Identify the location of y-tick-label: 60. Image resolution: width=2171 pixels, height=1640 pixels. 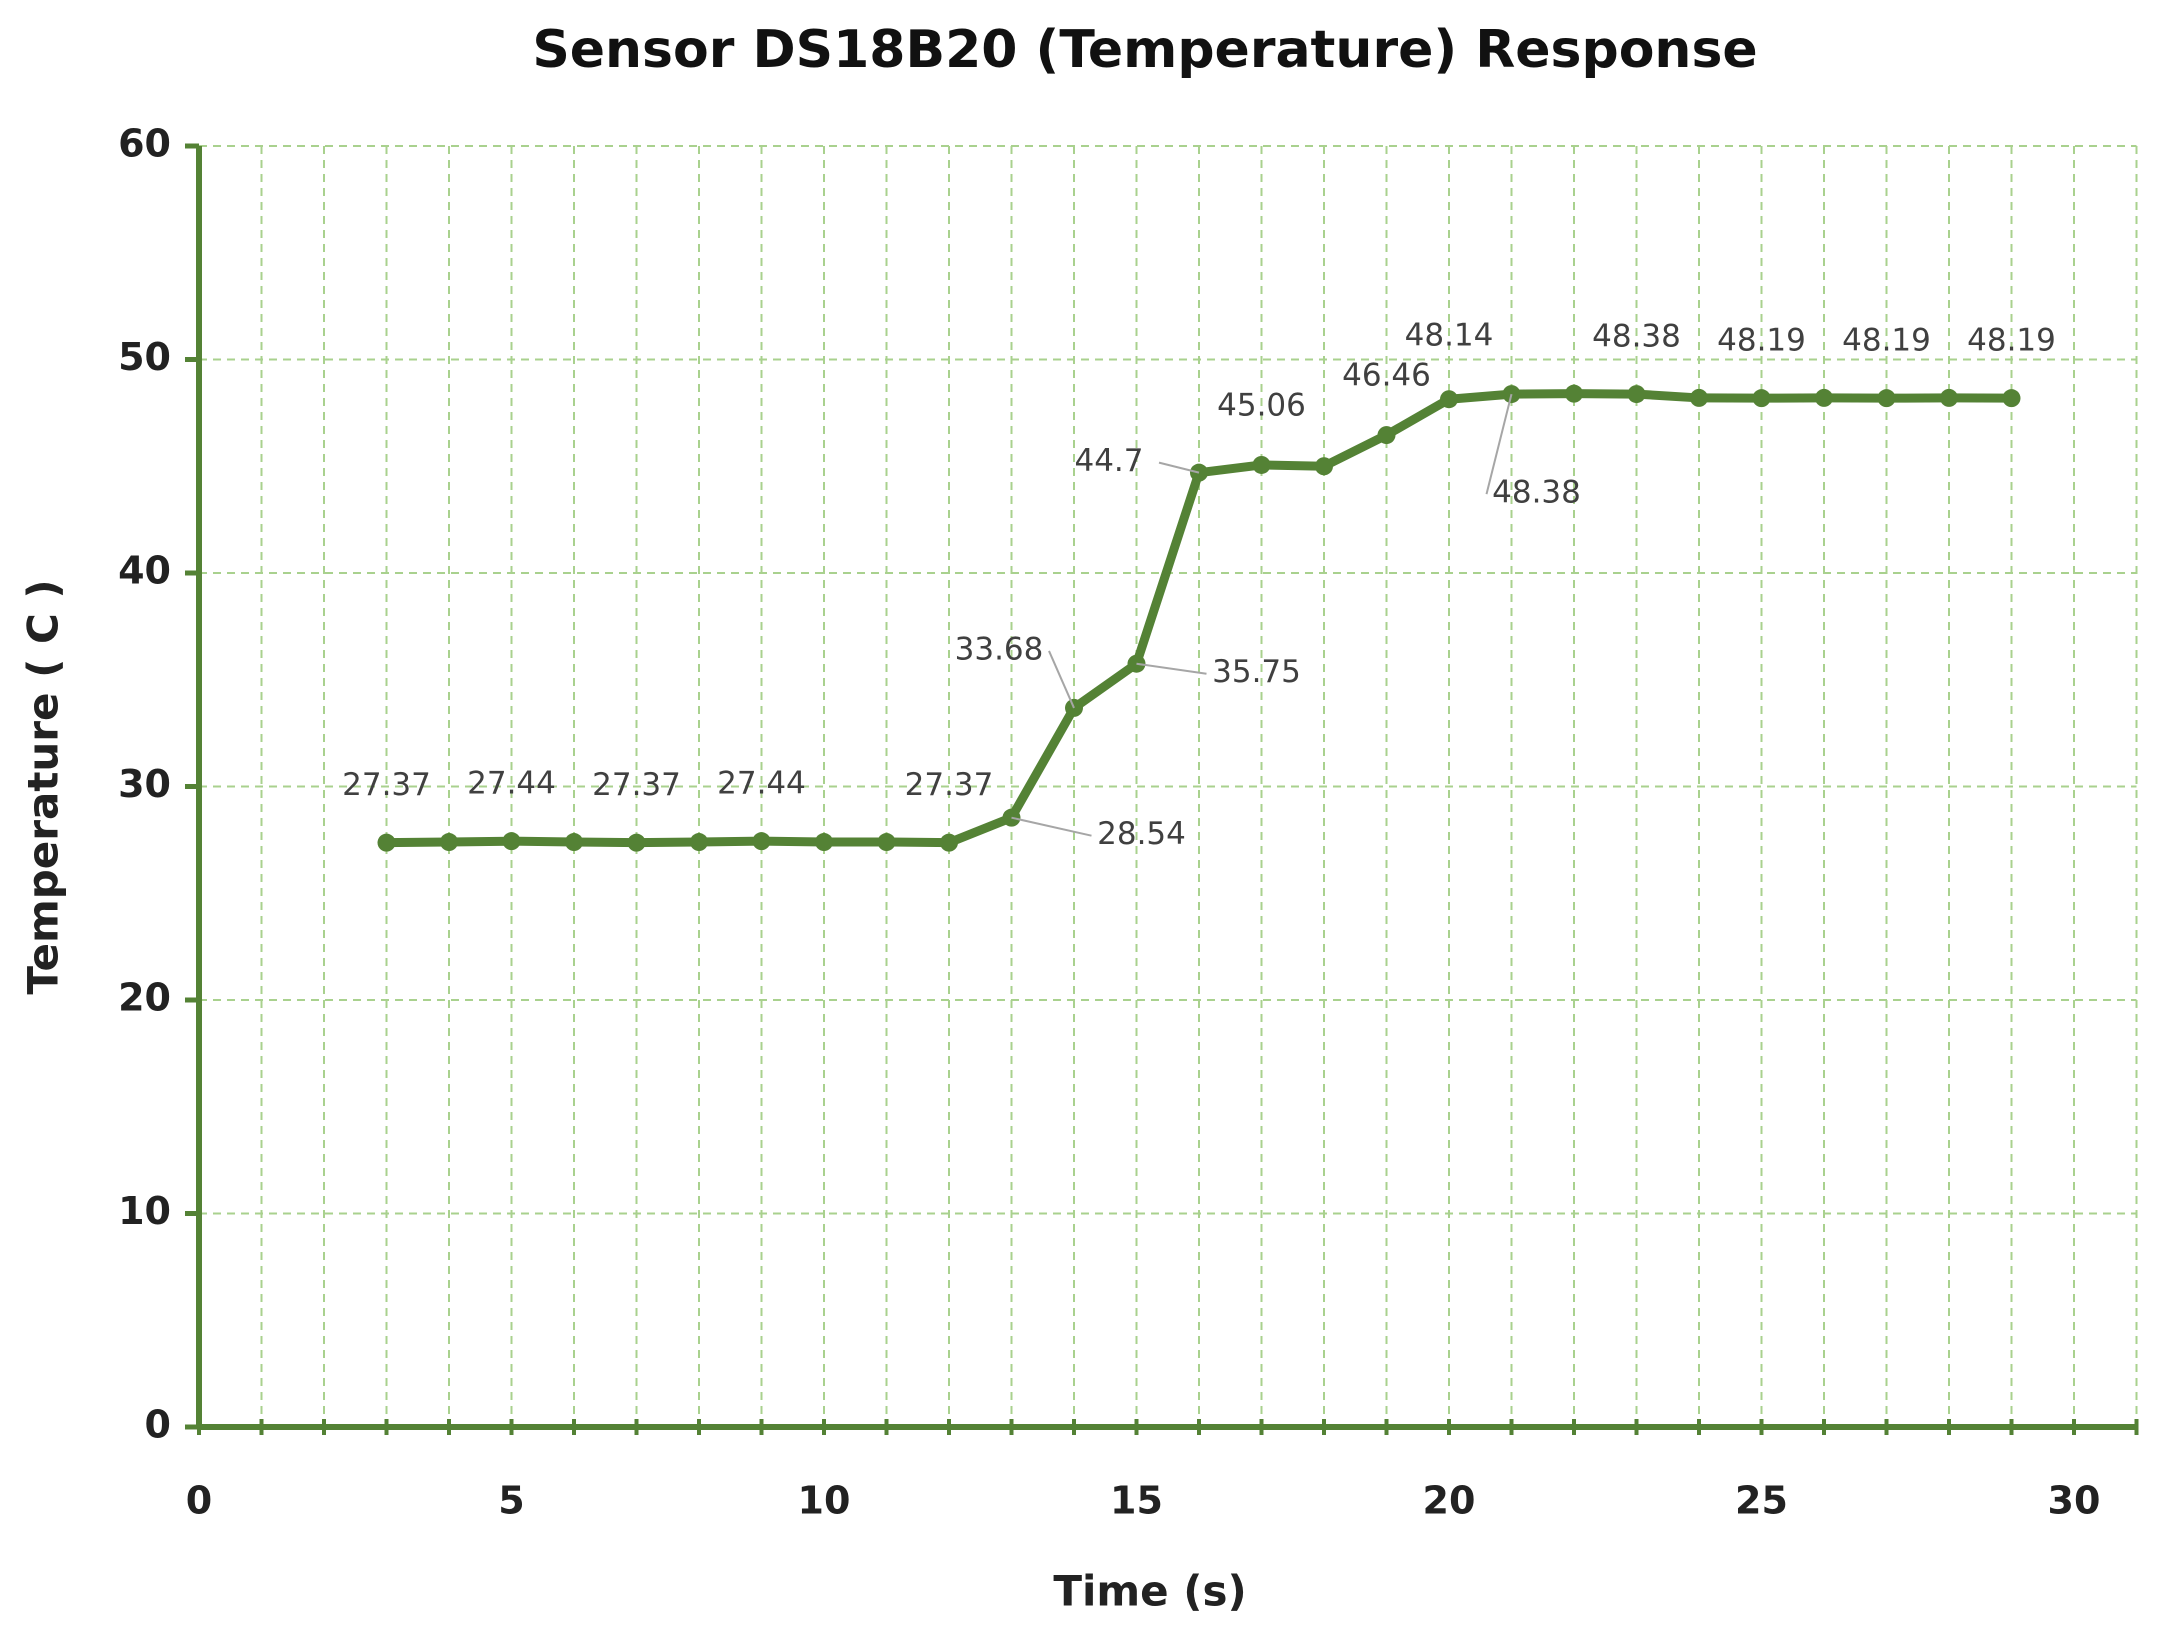
(144, 144).